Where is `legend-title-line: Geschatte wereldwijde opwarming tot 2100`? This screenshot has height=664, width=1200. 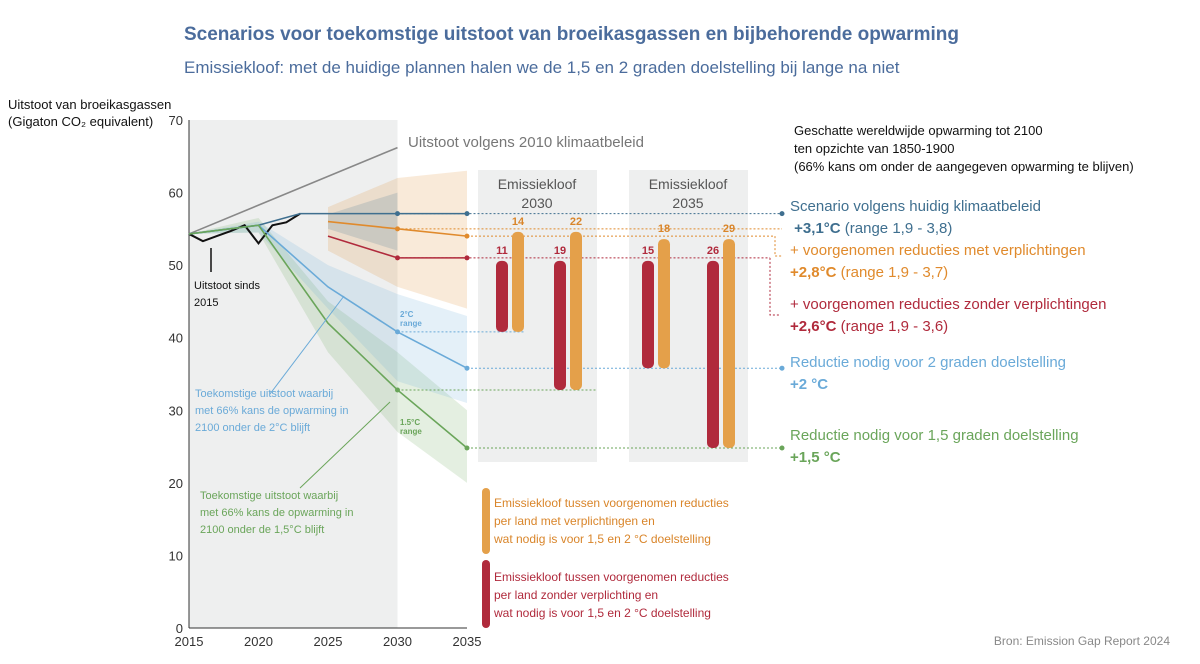
legend-title-line: Geschatte wereldwijde opwarming tot 2100 is located at coordinates (918, 130).